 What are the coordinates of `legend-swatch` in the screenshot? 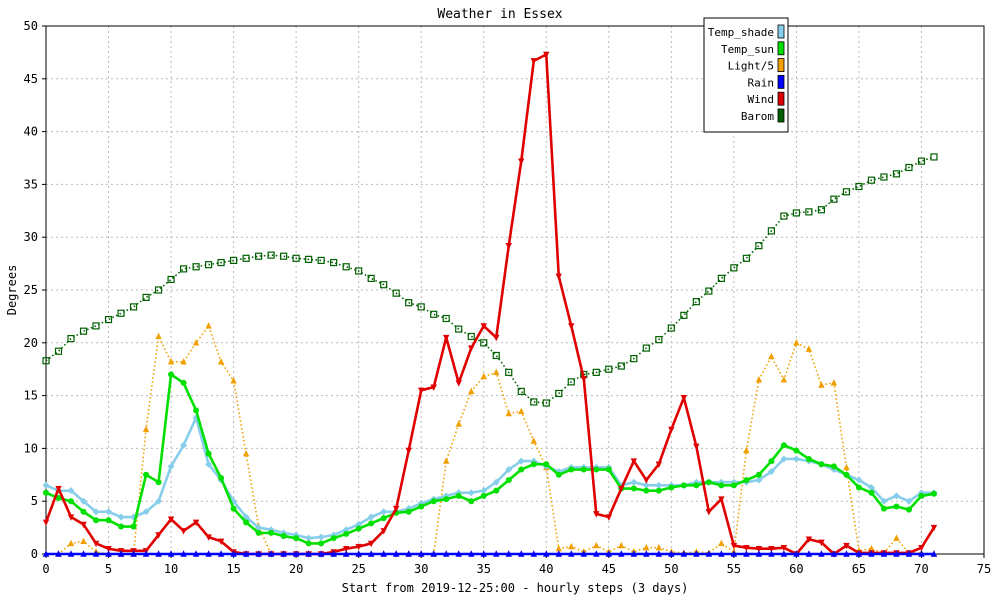 It's located at (781, 65).